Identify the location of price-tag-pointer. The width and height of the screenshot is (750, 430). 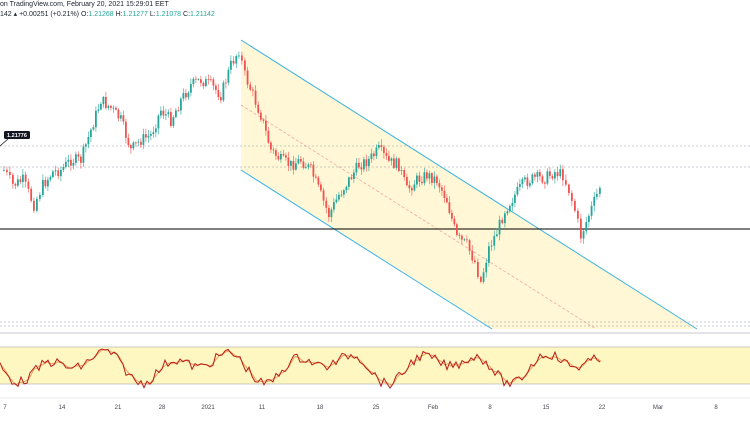
(4, 142).